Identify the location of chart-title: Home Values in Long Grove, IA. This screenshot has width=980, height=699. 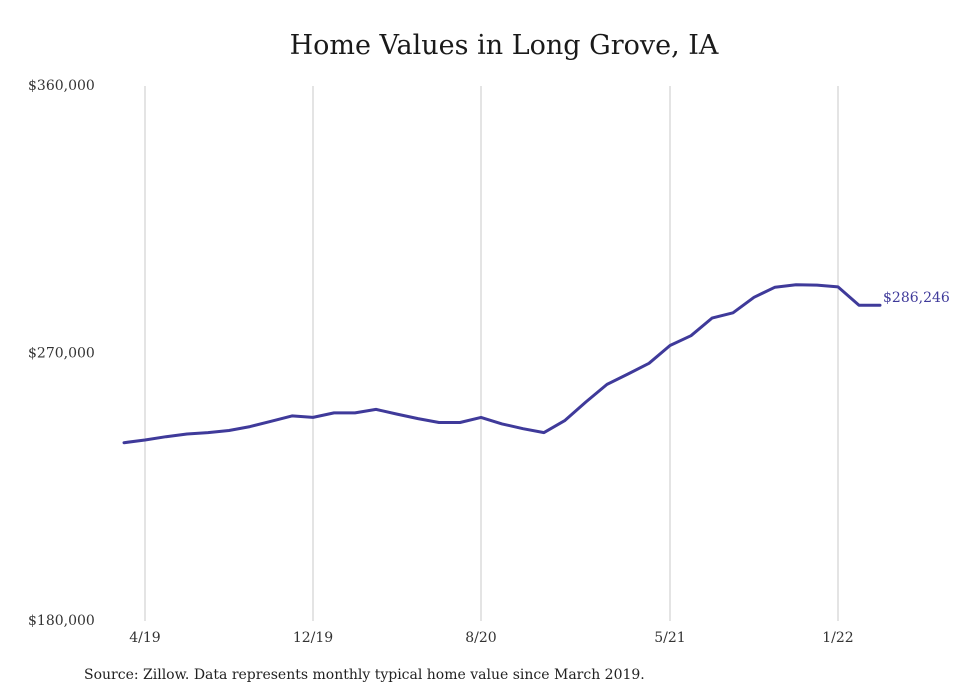
(504, 45).